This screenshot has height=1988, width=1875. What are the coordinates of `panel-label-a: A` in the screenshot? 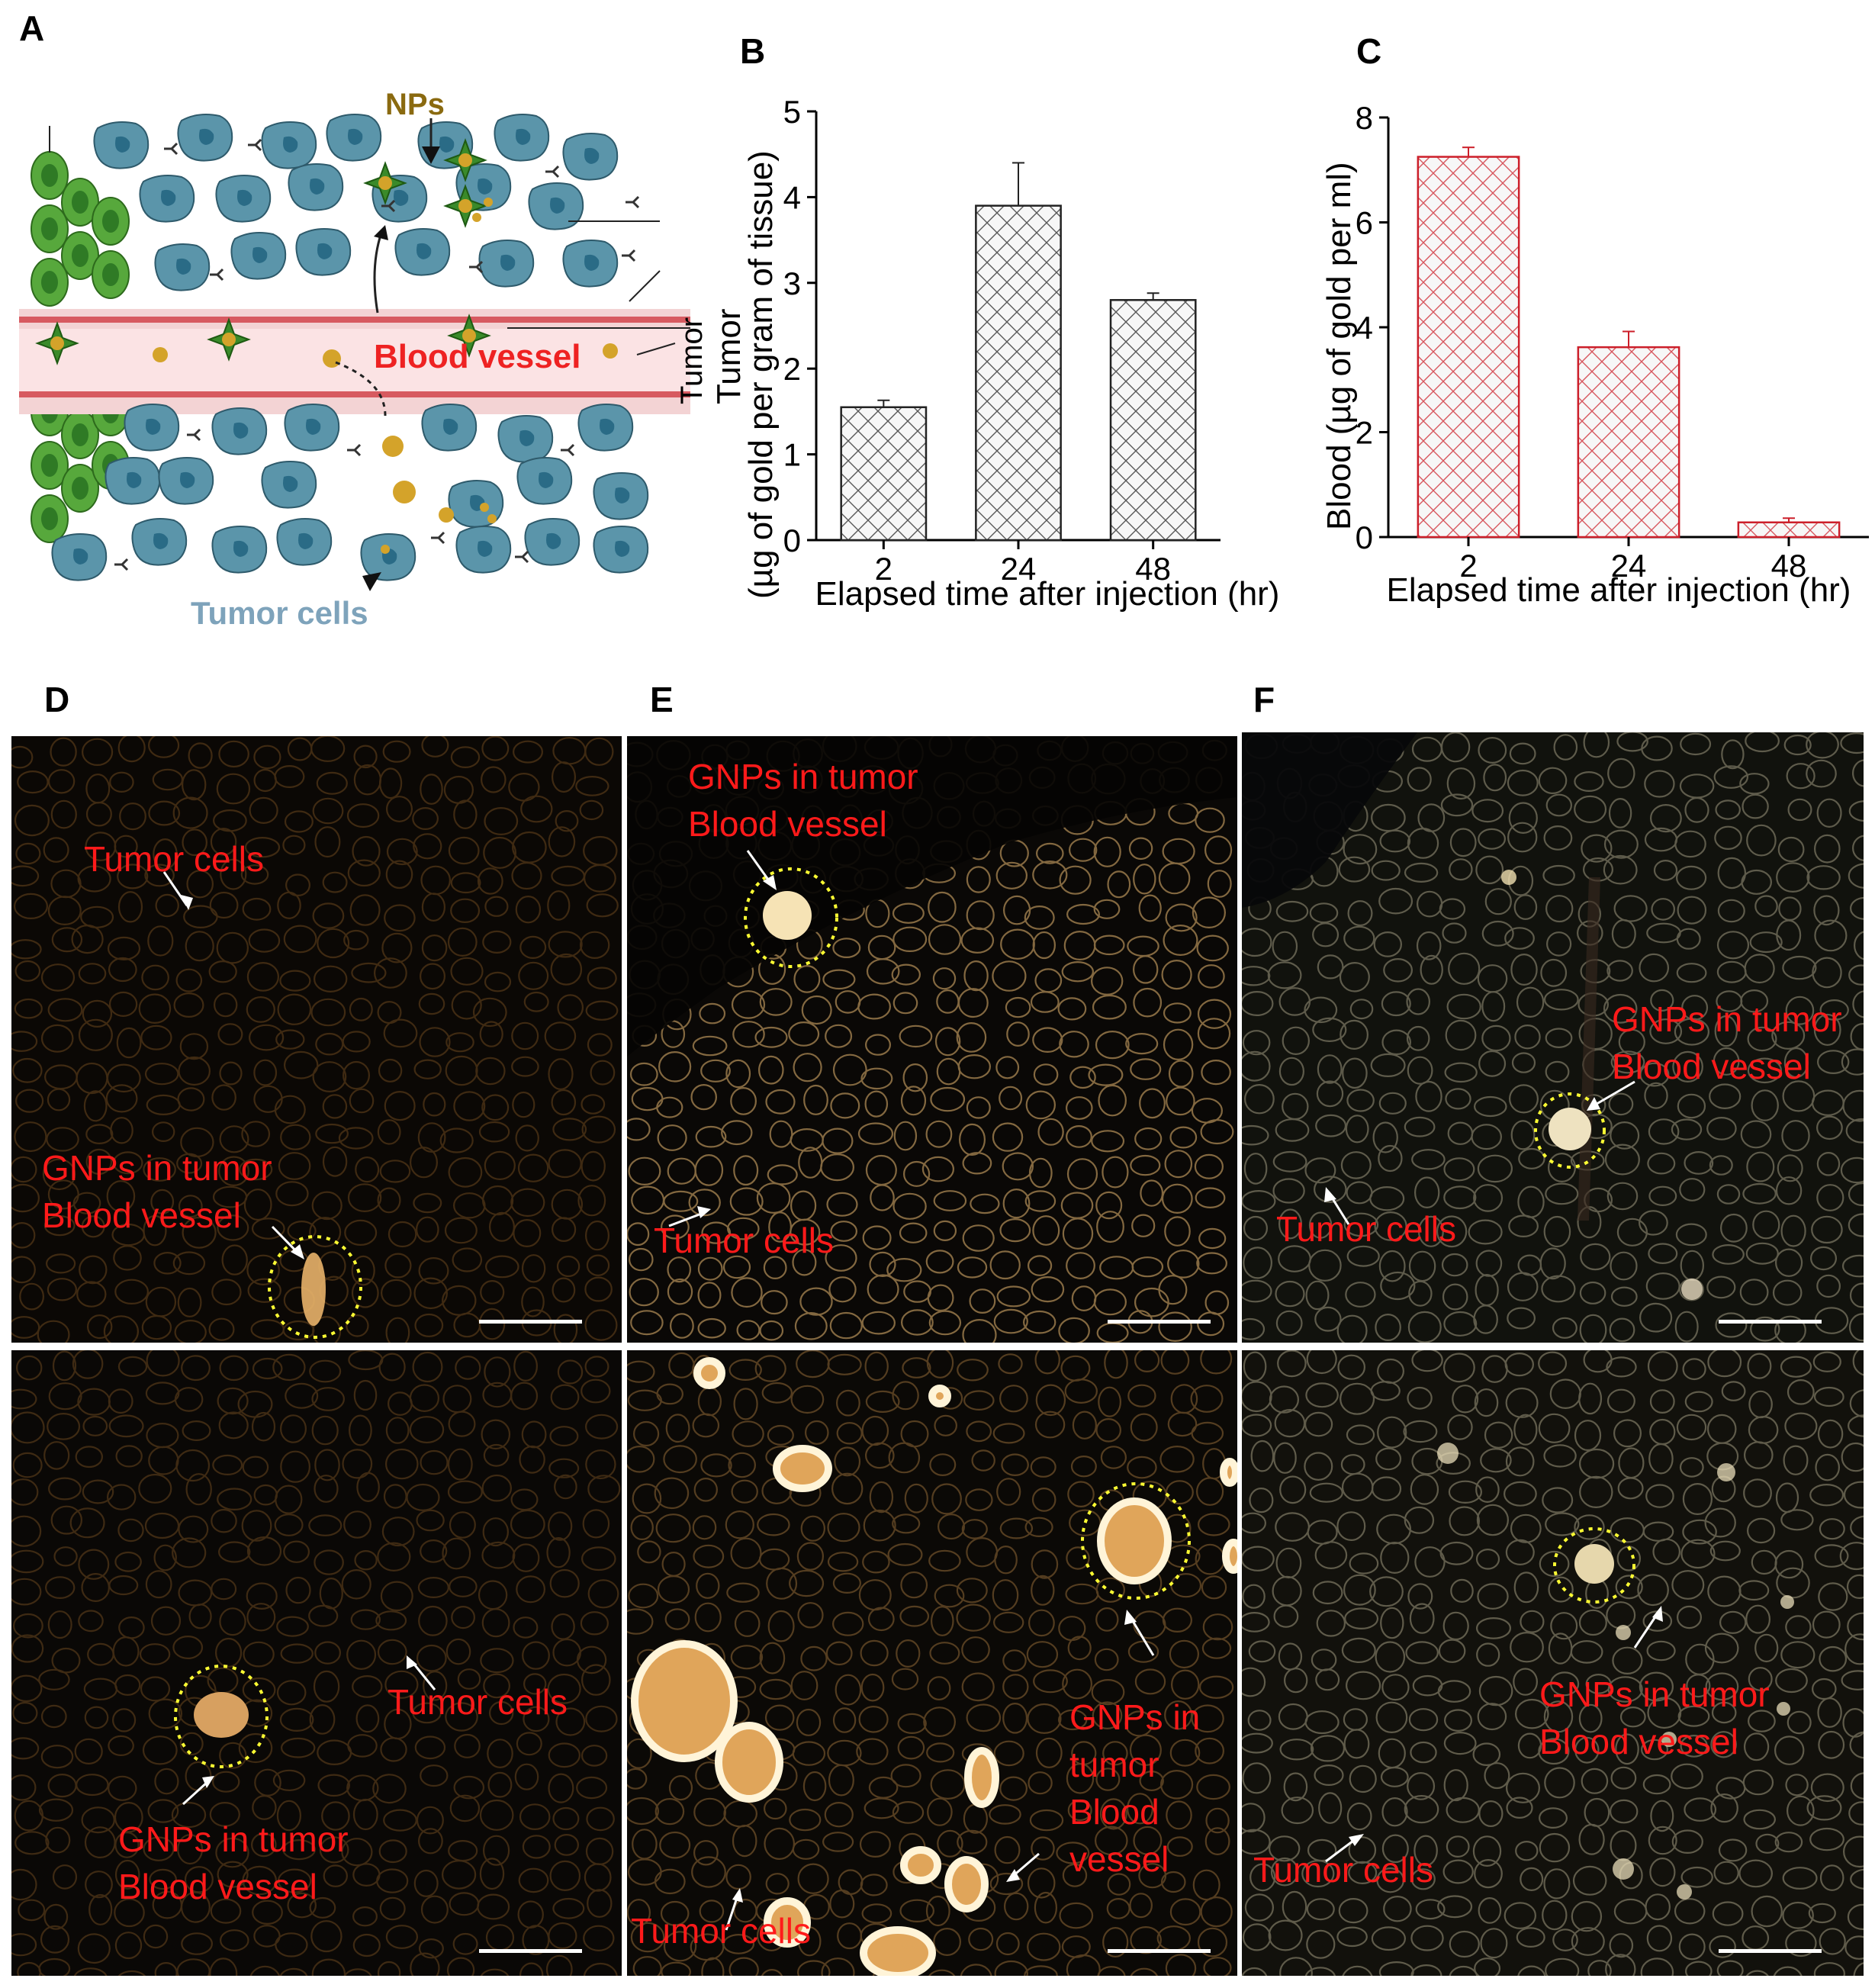 It's located at (32, 28).